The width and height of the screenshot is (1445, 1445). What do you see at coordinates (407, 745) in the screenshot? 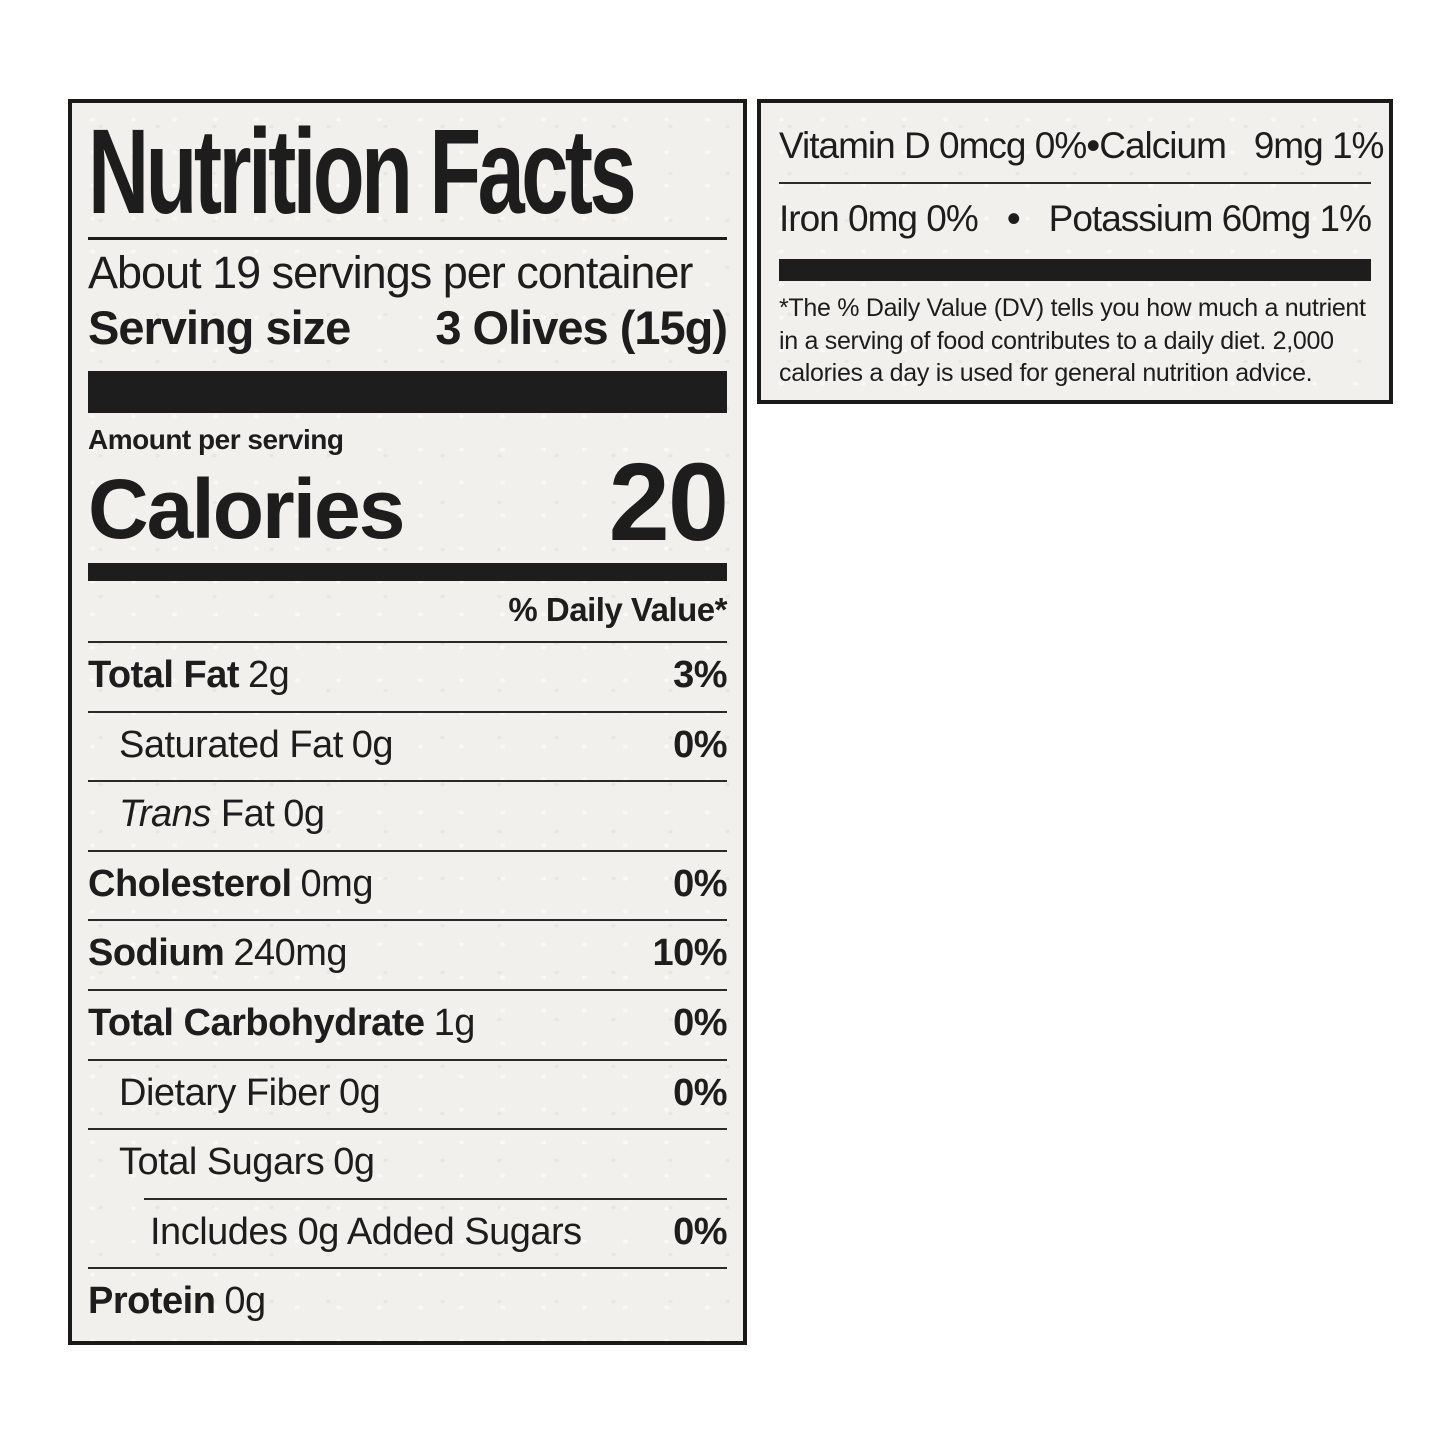
I see `nutrient-row: Saturated Fat 0g 0%` at bounding box center [407, 745].